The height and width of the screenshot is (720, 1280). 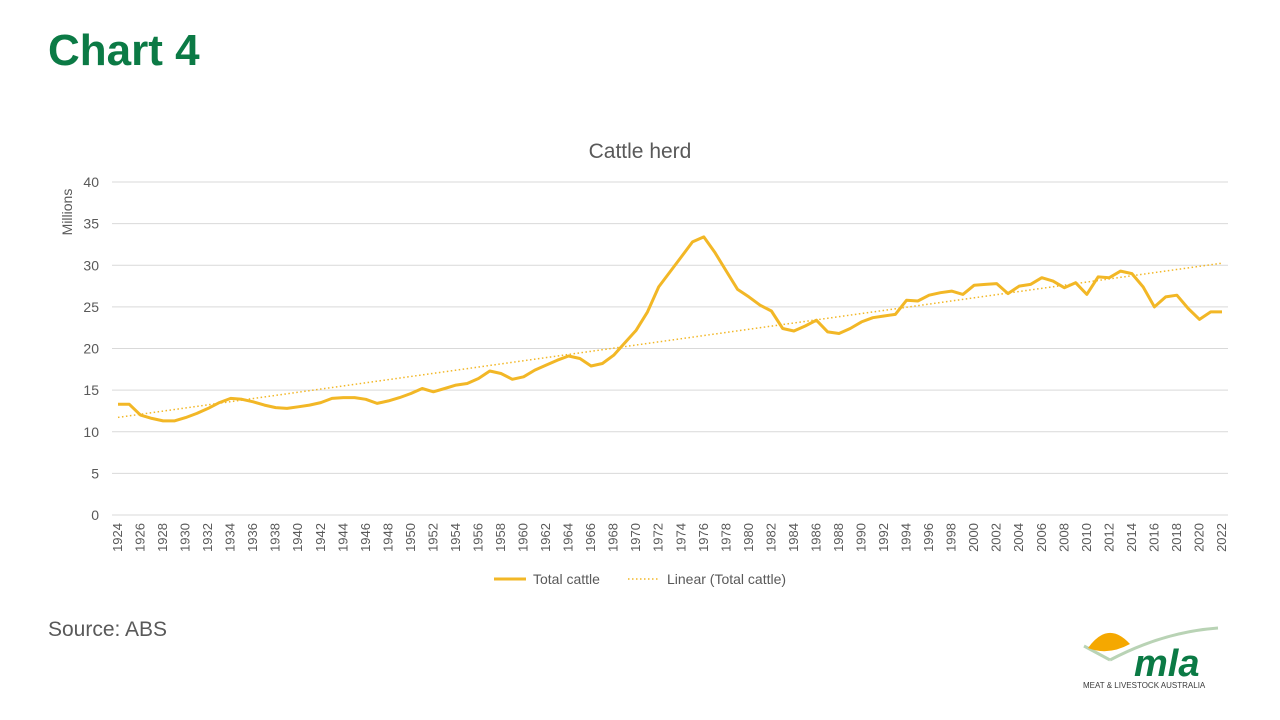 I want to click on x-tick-label: 1984, so click(x=793, y=537).